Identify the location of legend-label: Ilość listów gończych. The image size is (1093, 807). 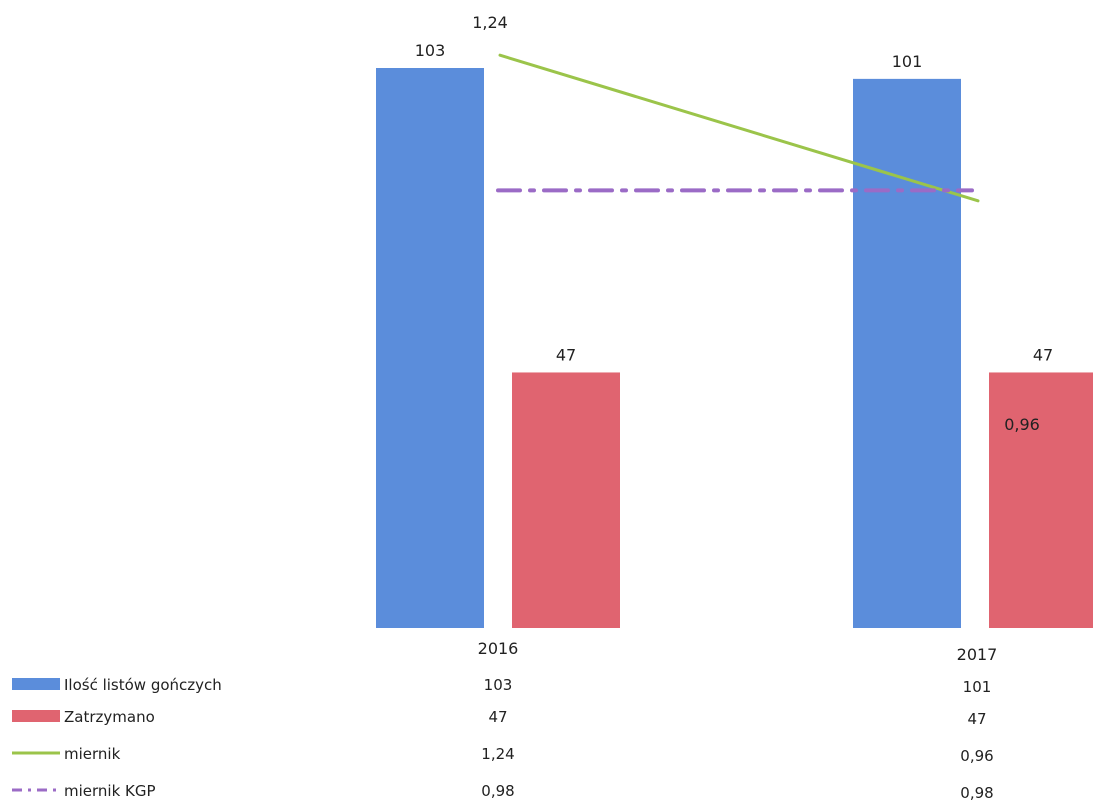
(143, 685).